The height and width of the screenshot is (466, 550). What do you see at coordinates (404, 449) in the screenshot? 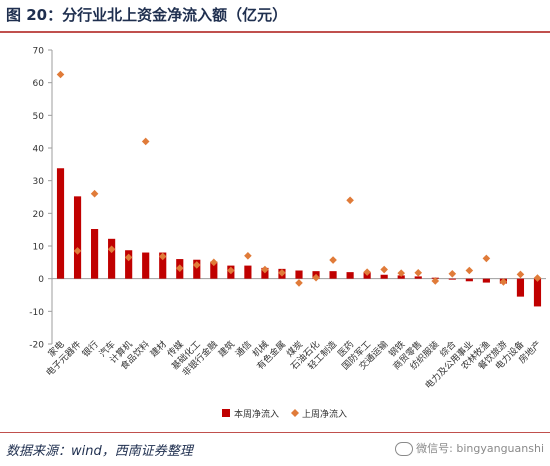
I see `wechat-icon` at bounding box center [404, 449].